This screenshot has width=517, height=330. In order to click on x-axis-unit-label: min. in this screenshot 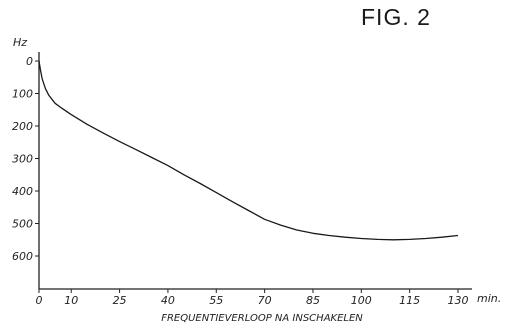, I will do `click(489, 298)`.